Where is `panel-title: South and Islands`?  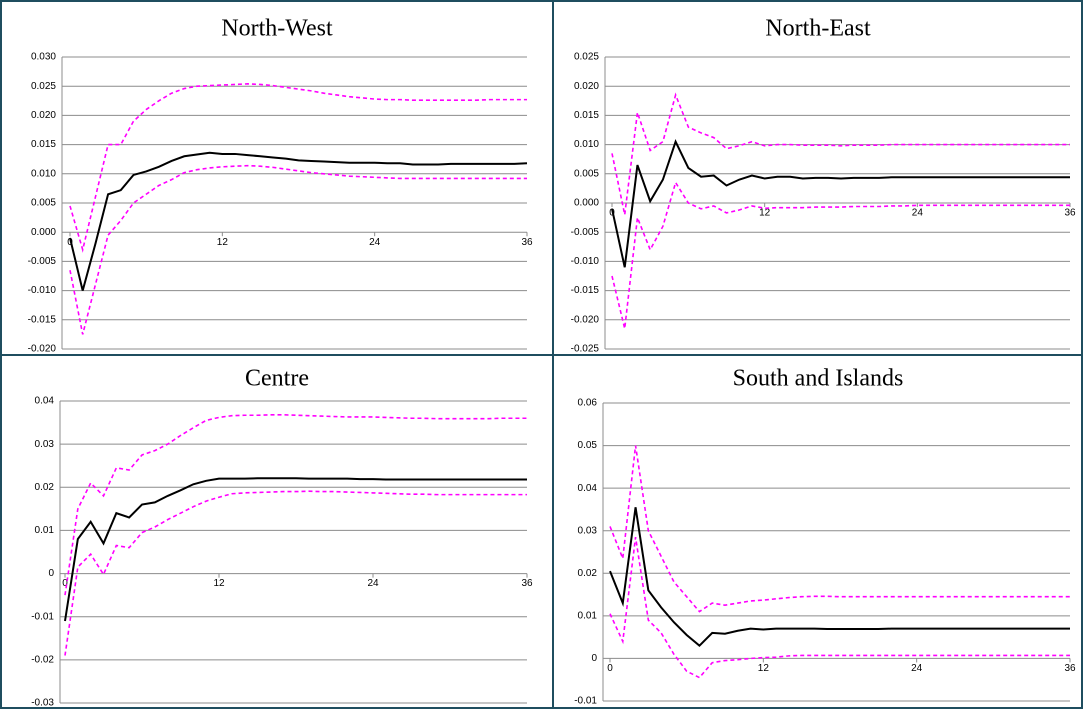
panel-title: South and Islands is located at coordinates (818, 379).